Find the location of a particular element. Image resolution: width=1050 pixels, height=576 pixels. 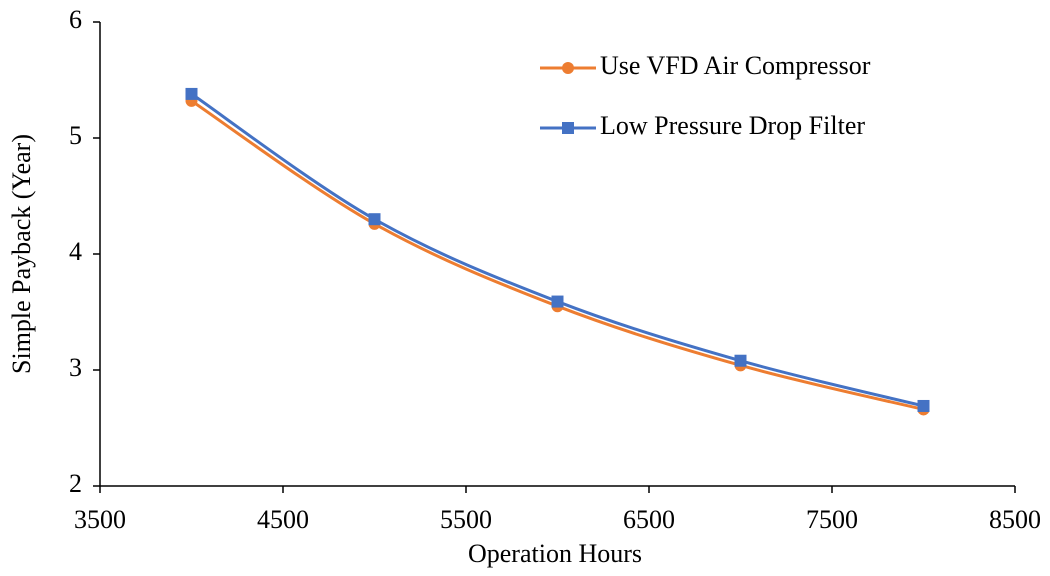

x-tick-label: 3500 is located at coordinates (100, 519).